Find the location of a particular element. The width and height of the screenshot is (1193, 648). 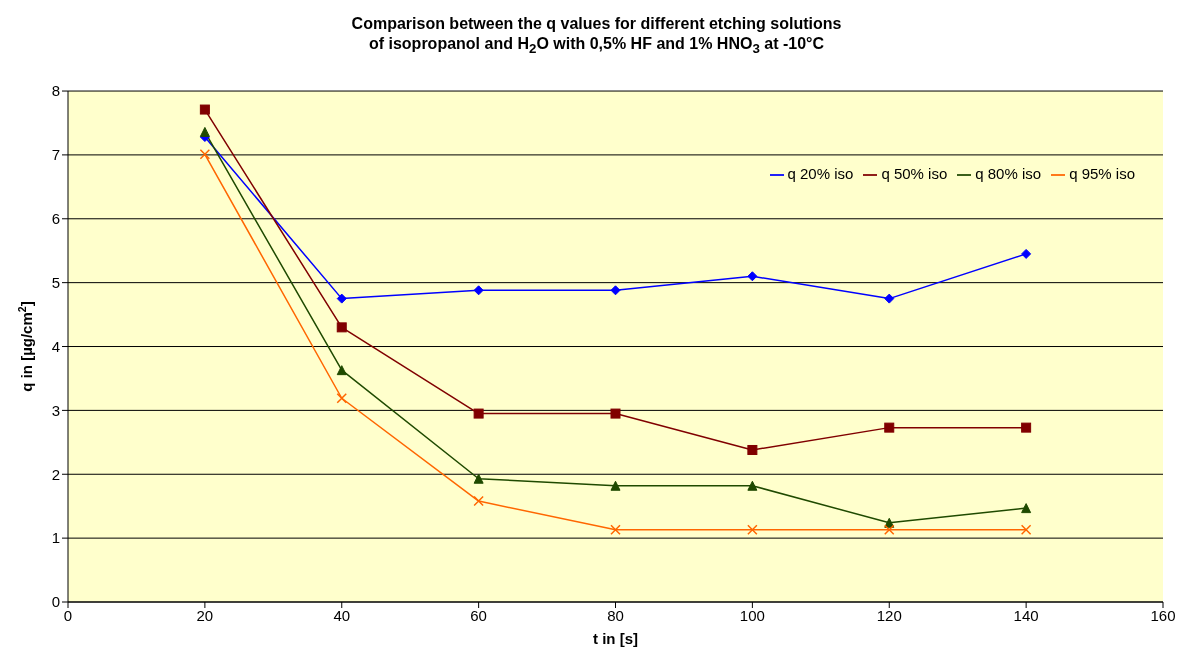

y-tick-label: 3 is located at coordinates (55, 410).